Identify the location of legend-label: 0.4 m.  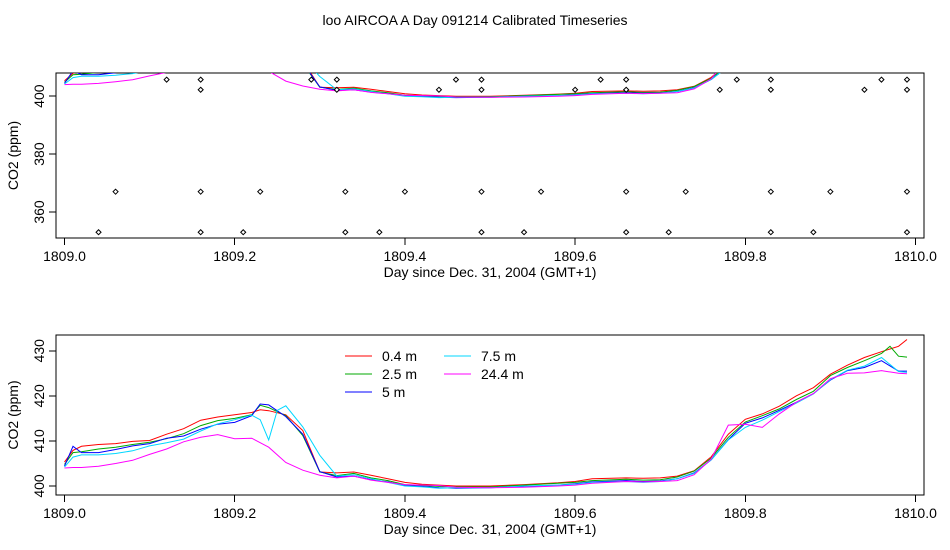
(399, 356).